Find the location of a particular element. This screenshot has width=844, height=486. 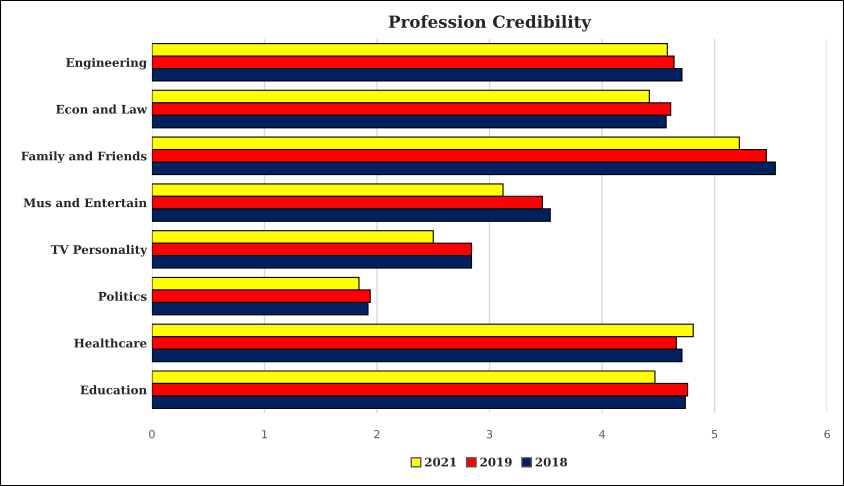

x-tick-label: 4 is located at coordinates (602, 434).